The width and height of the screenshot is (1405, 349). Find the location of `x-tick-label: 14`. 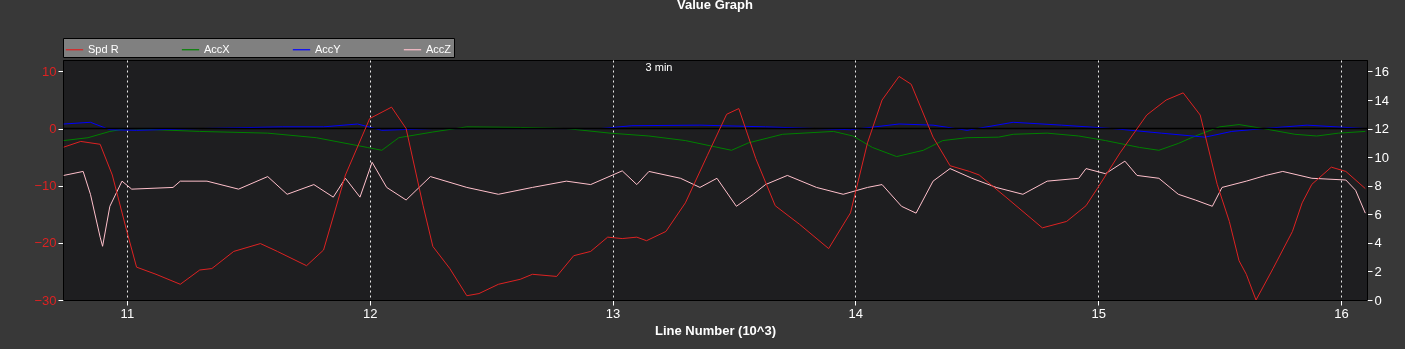

x-tick-label: 14 is located at coordinates (856, 313).